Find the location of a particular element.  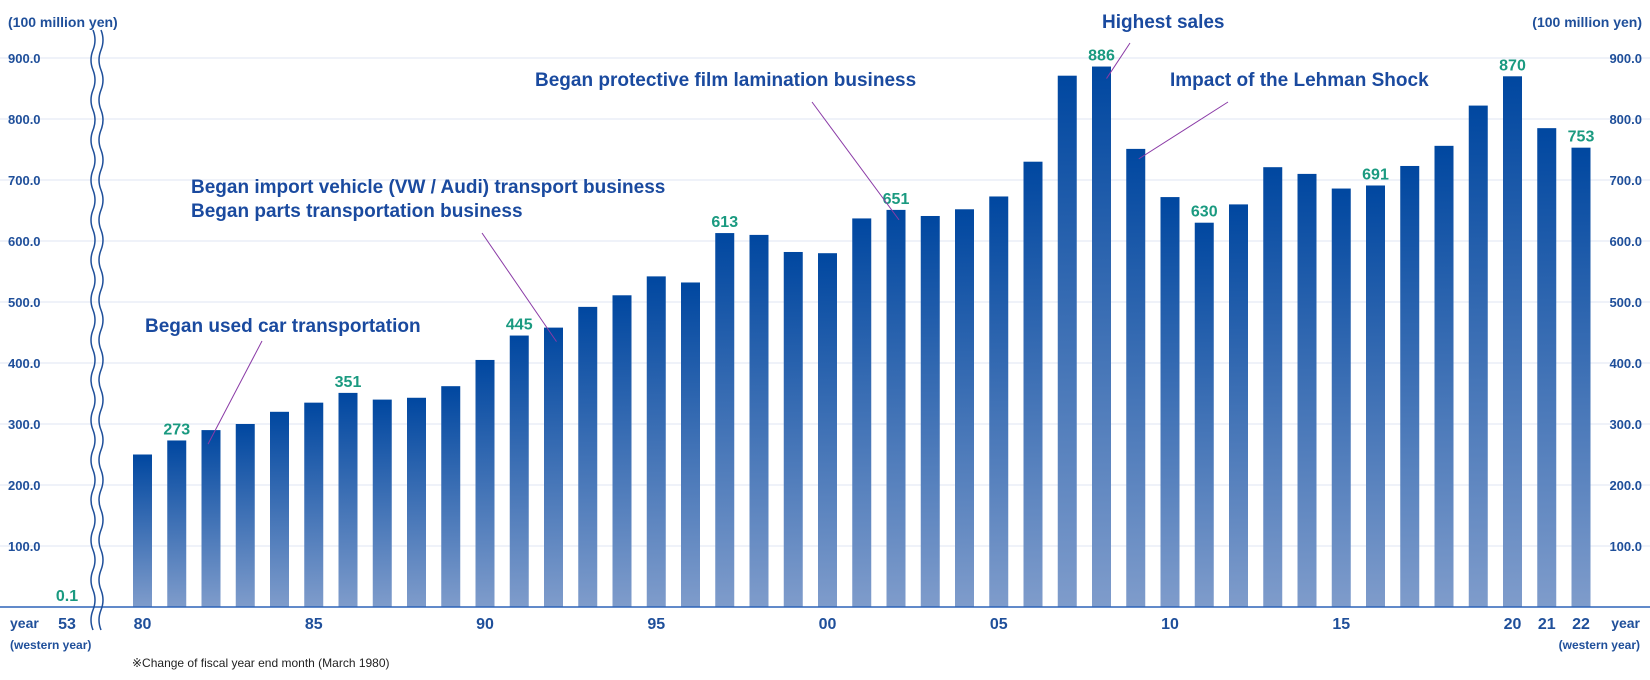

x-tick-label: 22 is located at coordinates (1581, 624).